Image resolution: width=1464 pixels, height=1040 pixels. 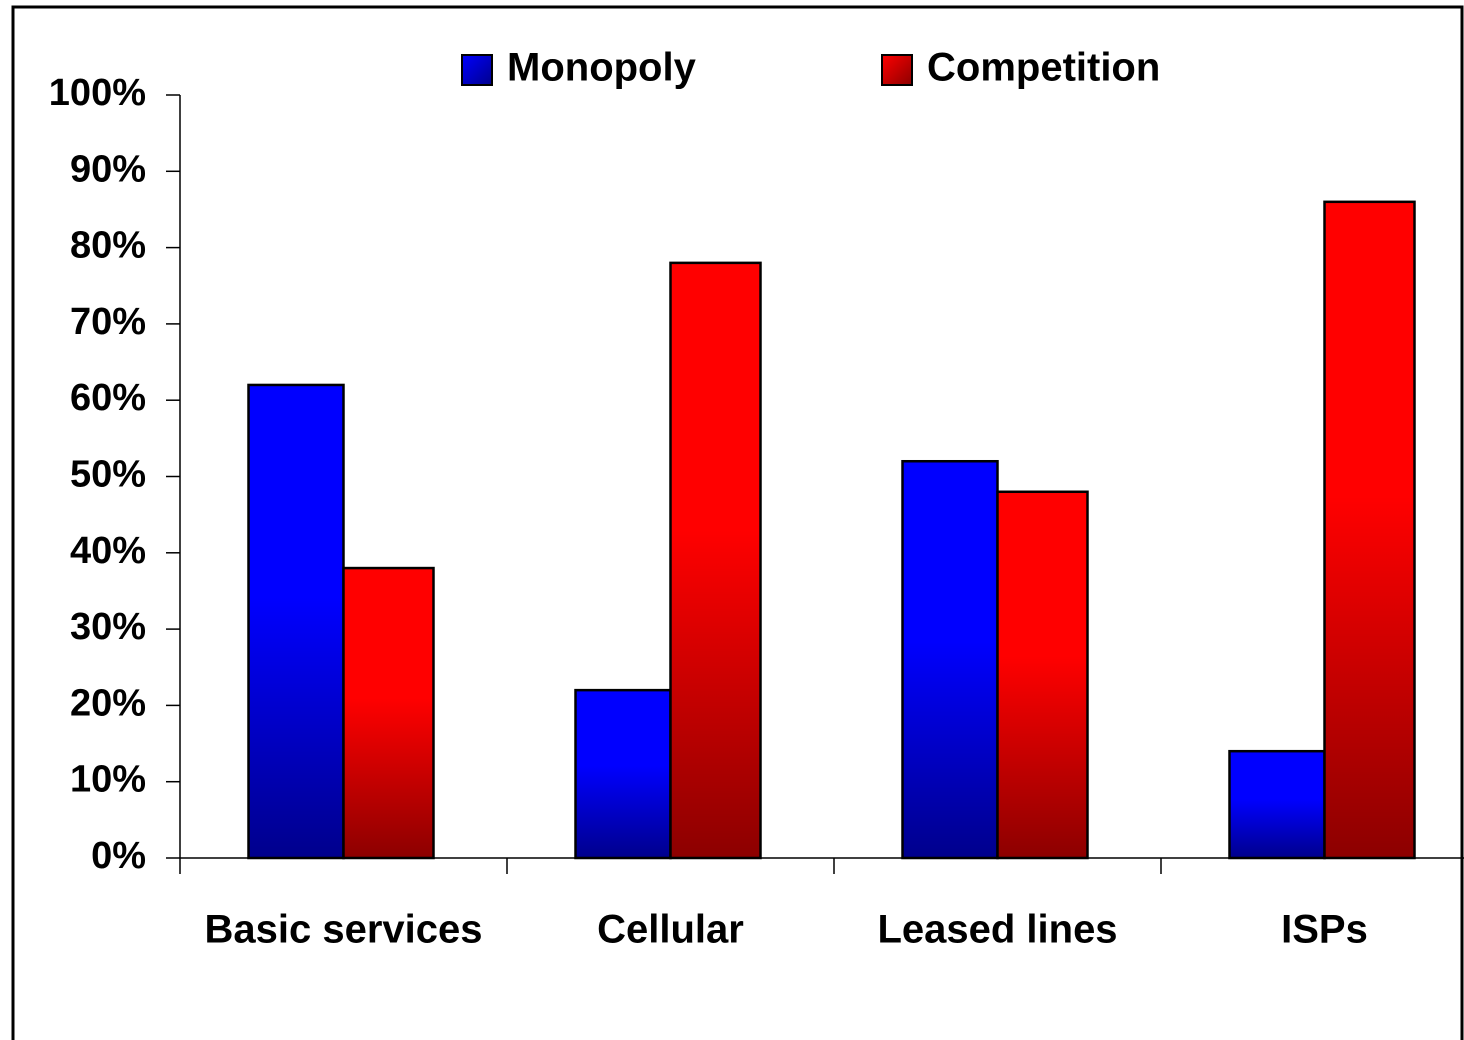 What do you see at coordinates (108, 551) in the screenshot?
I see `y-tick-label: 40%` at bounding box center [108, 551].